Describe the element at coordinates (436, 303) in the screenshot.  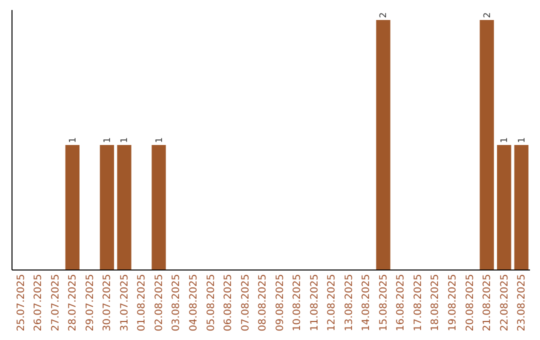
I see `x-tick-label: 18.08.2025` at that location.